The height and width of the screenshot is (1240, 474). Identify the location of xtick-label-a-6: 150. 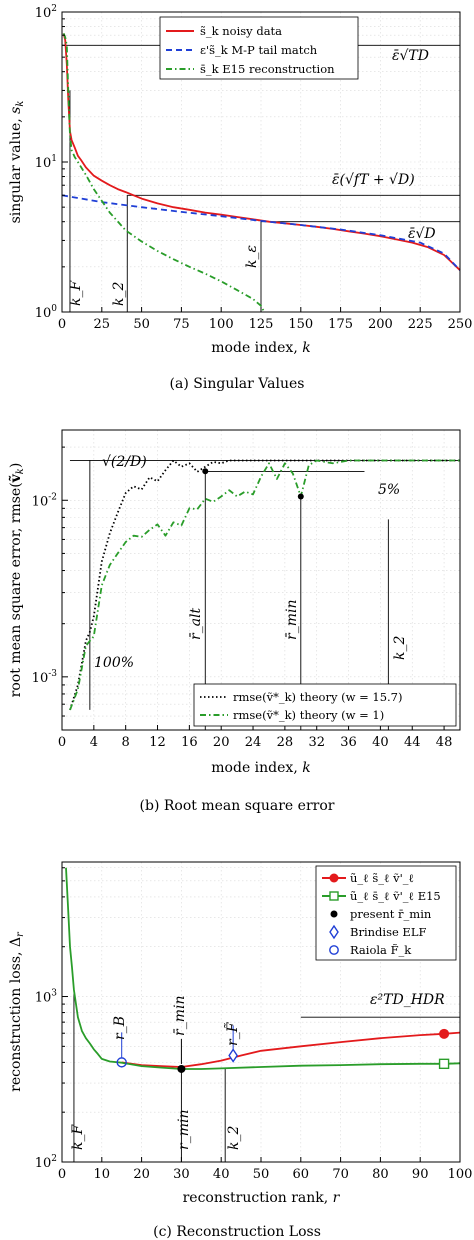
(300, 324).